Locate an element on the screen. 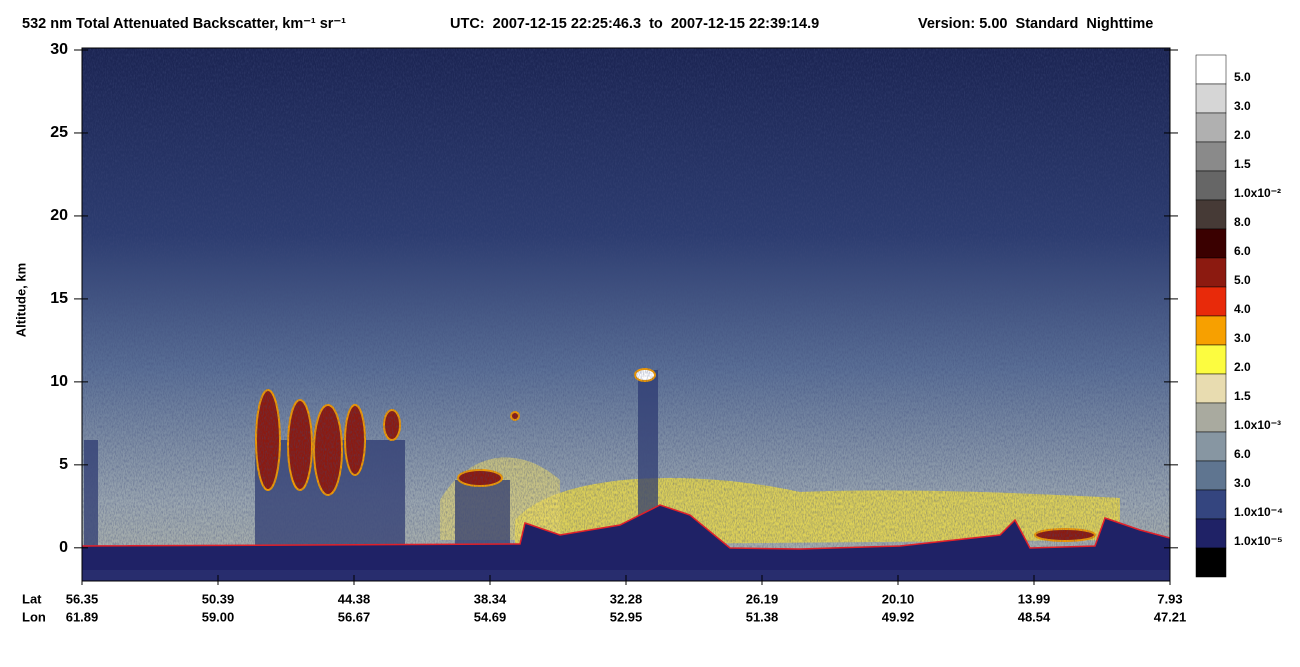  y-tick-label: 20 is located at coordinates (59, 215).